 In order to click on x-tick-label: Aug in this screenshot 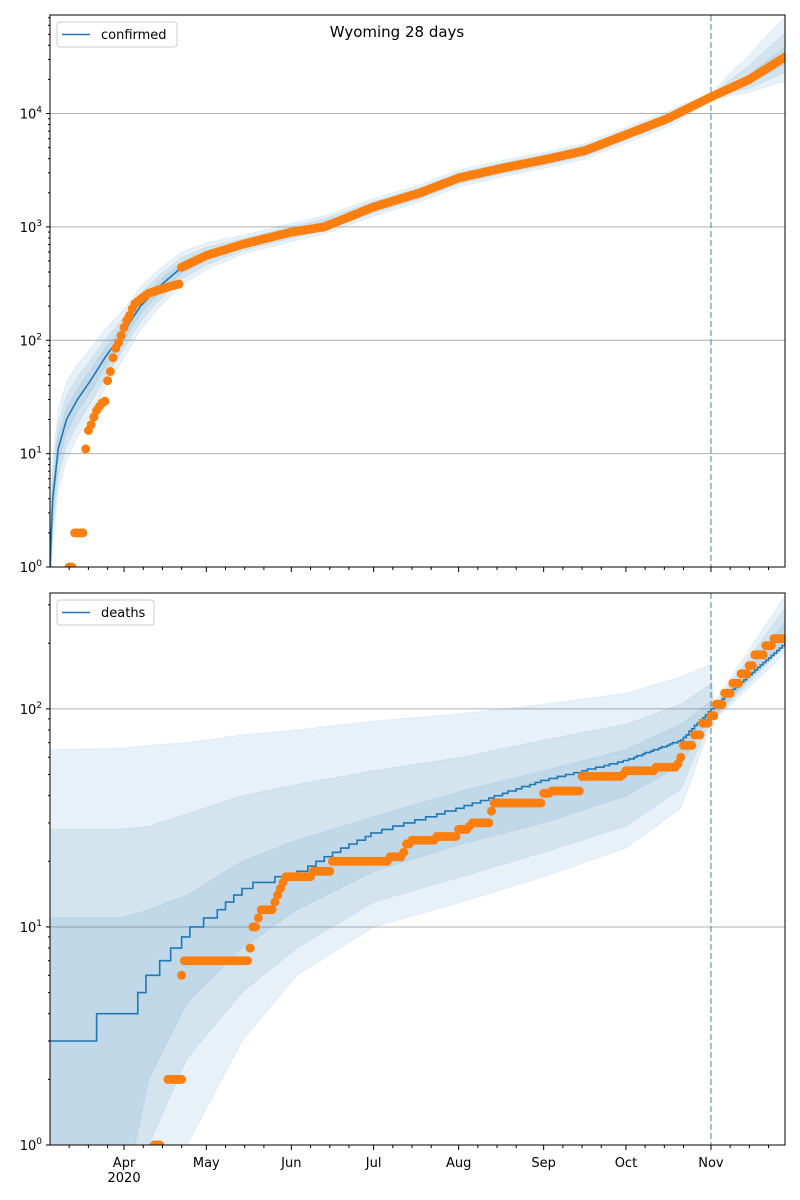, I will do `click(458, 1163)`.